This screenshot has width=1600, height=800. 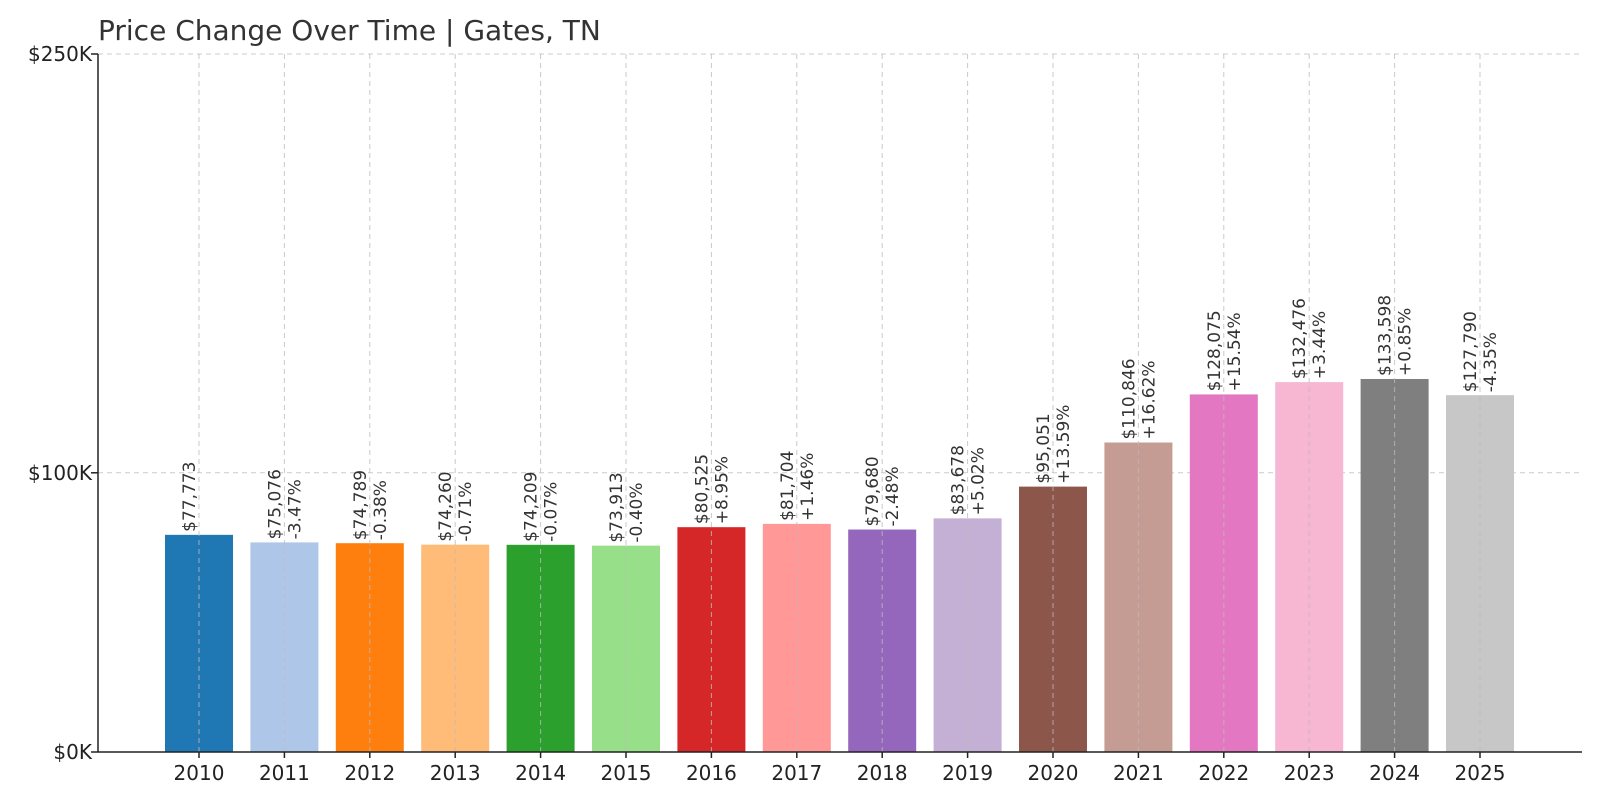 I want to click on value-label: $83,678, so click(x=959, y=480).